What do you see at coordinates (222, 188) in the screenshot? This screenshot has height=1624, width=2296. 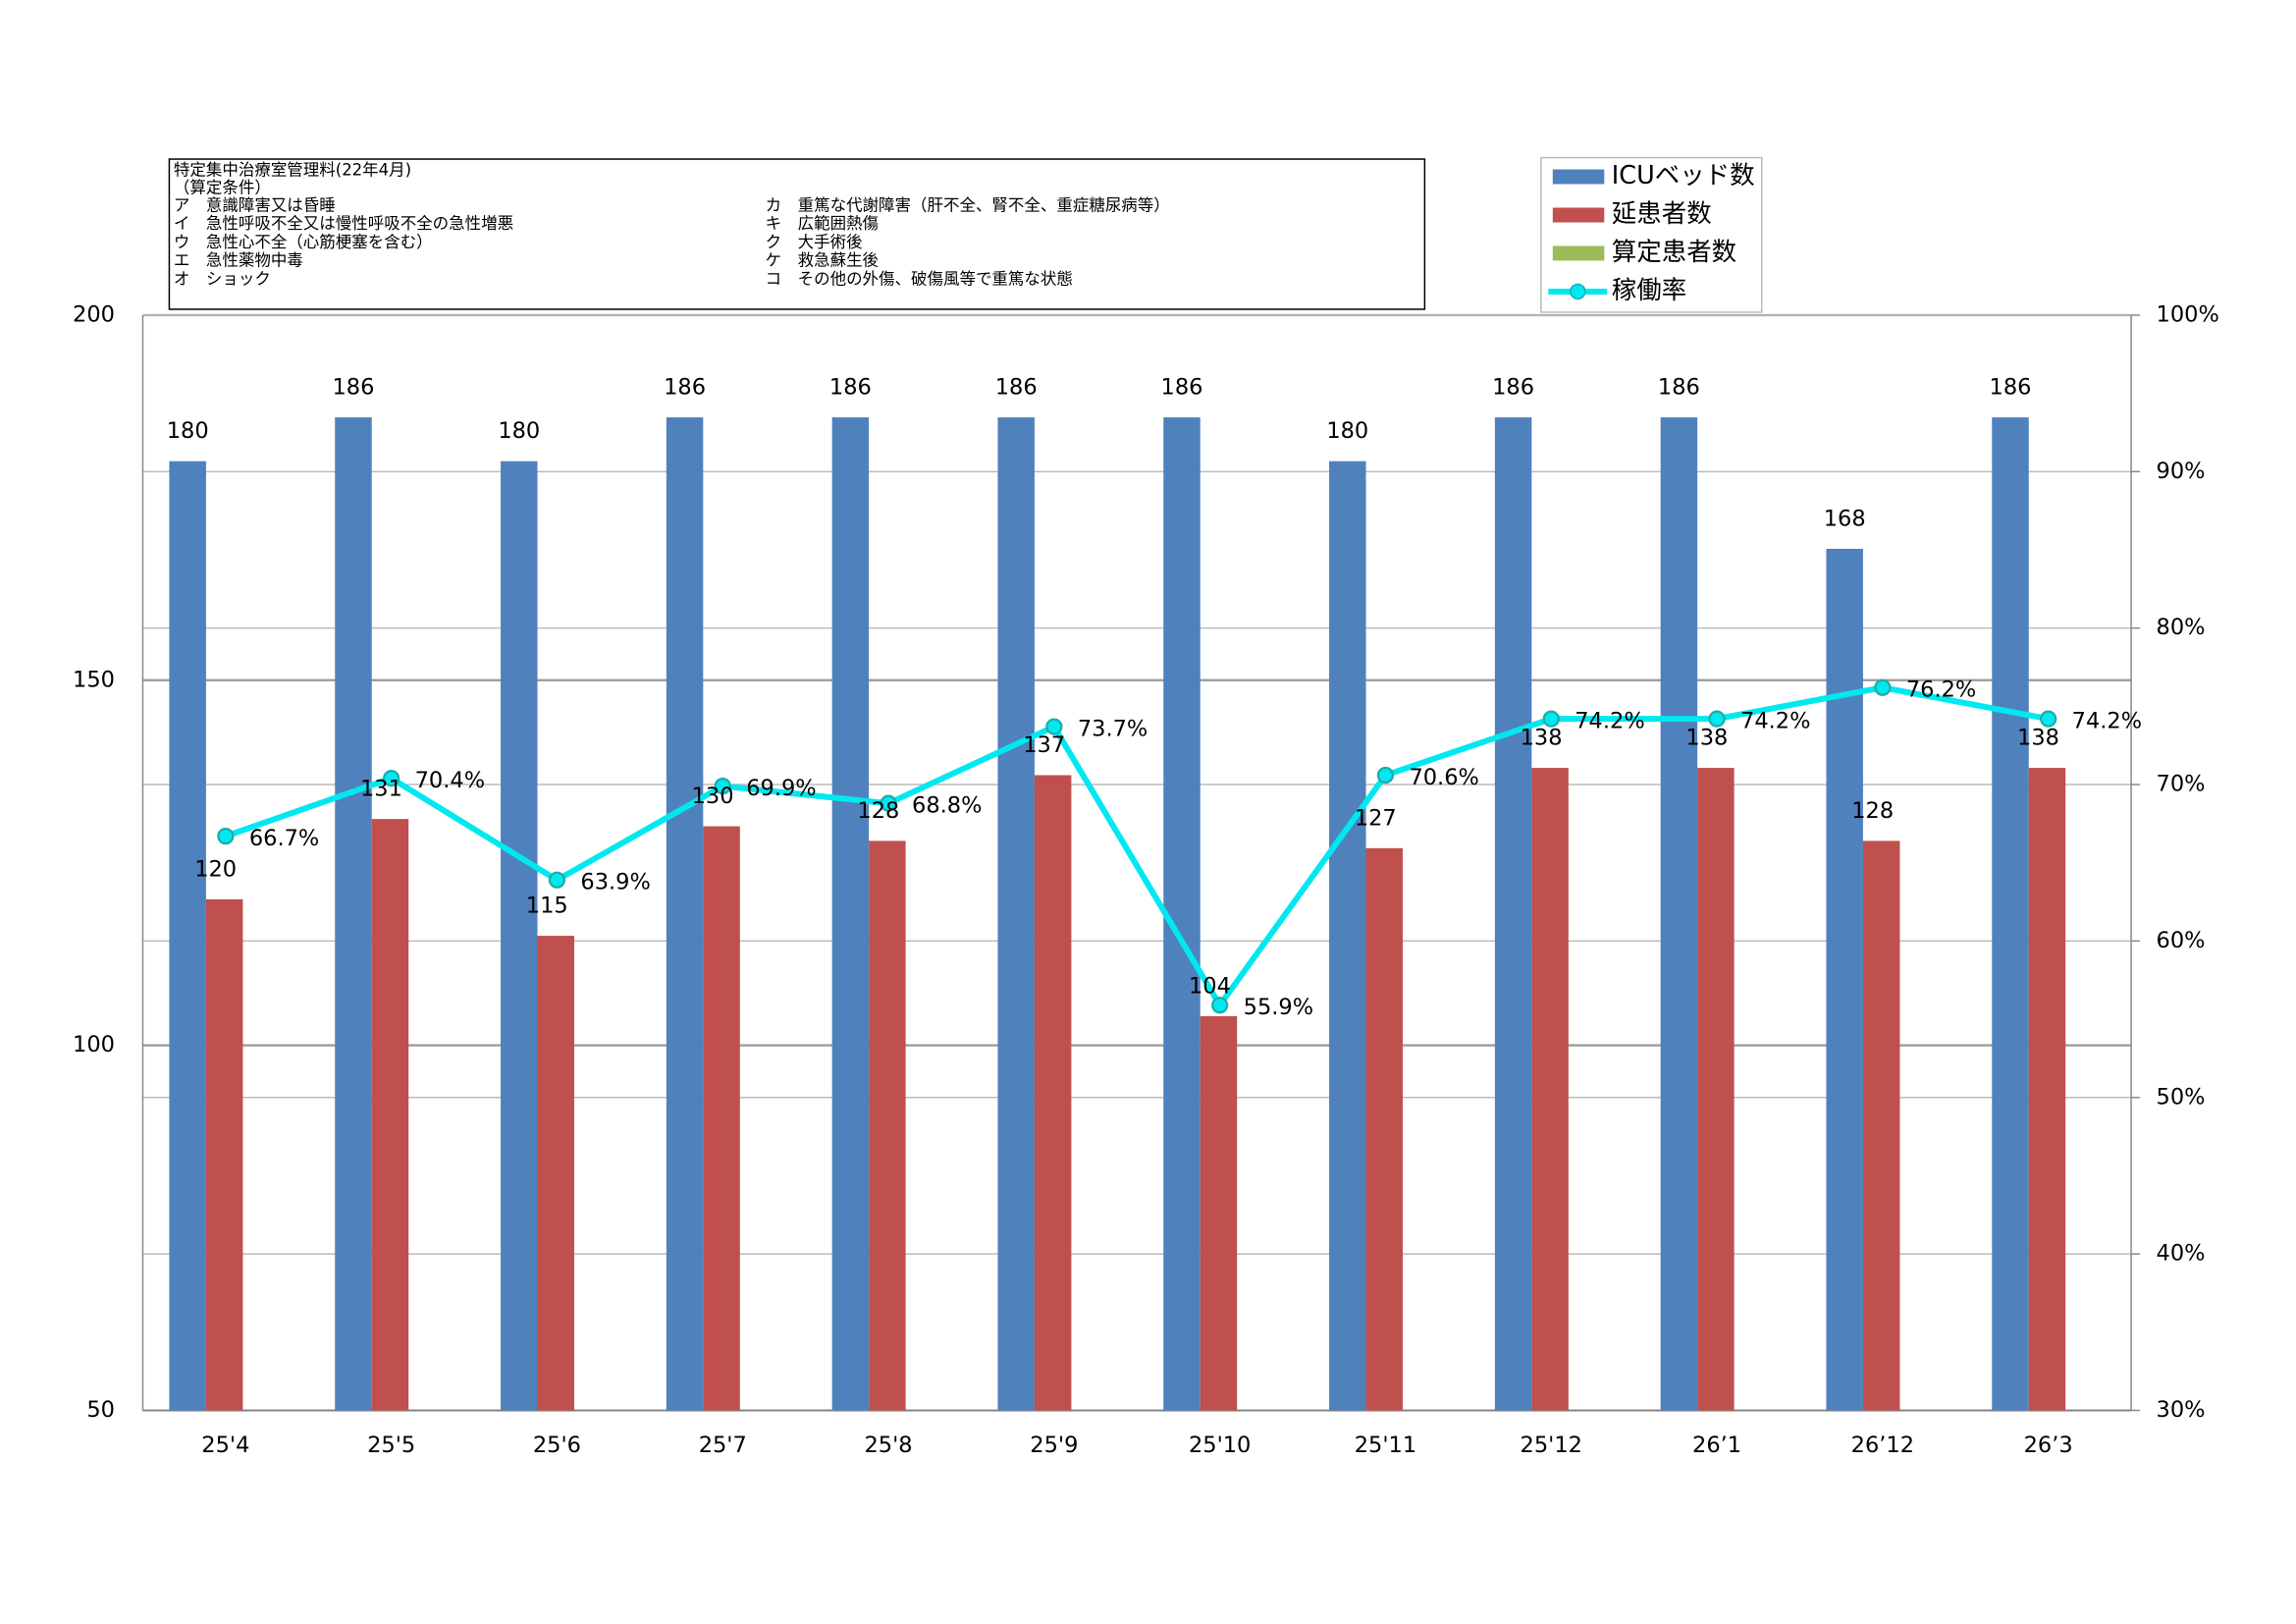 I see `note-condition: （算定条件）` at bounding box center [222, 188].